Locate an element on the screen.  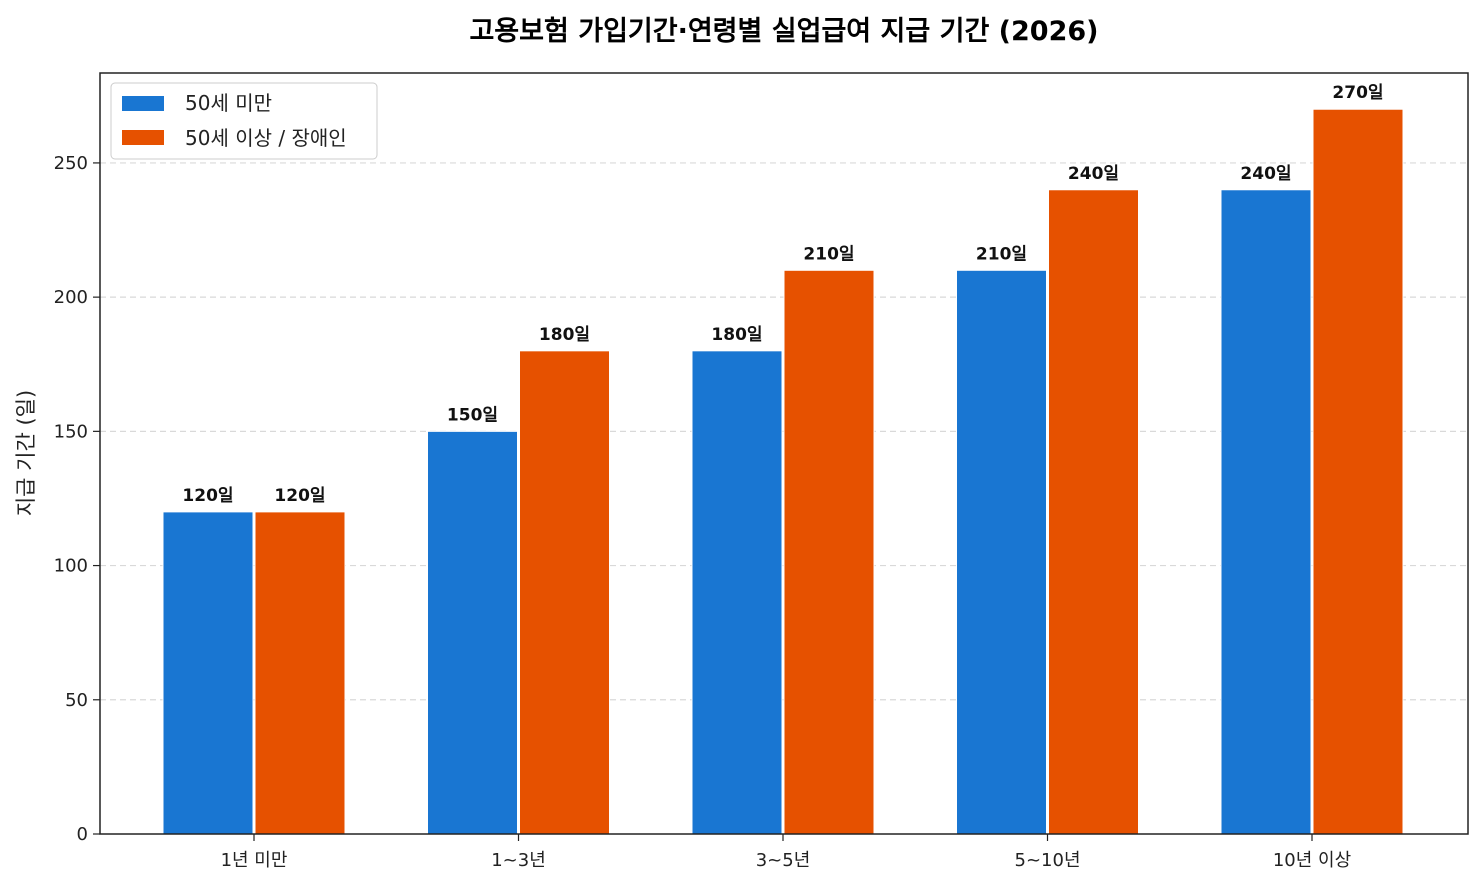
y-tick-label: 0 is located at coordinates (82, 834).